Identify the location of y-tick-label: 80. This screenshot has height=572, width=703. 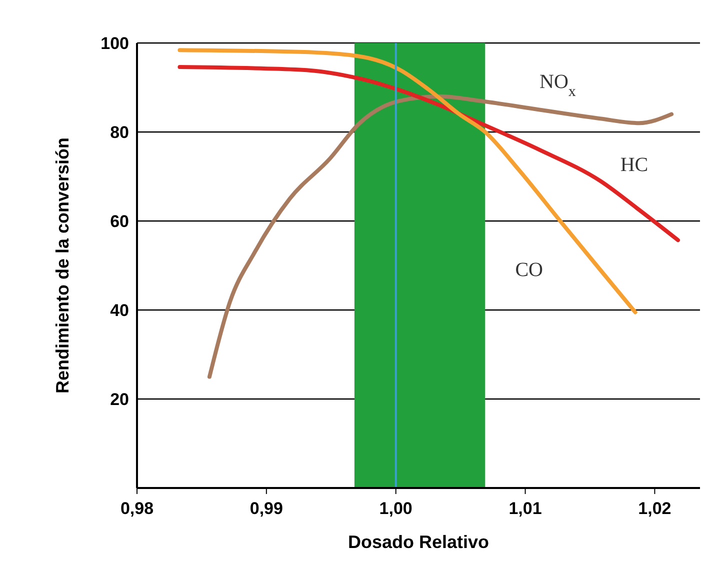
(119, 132).